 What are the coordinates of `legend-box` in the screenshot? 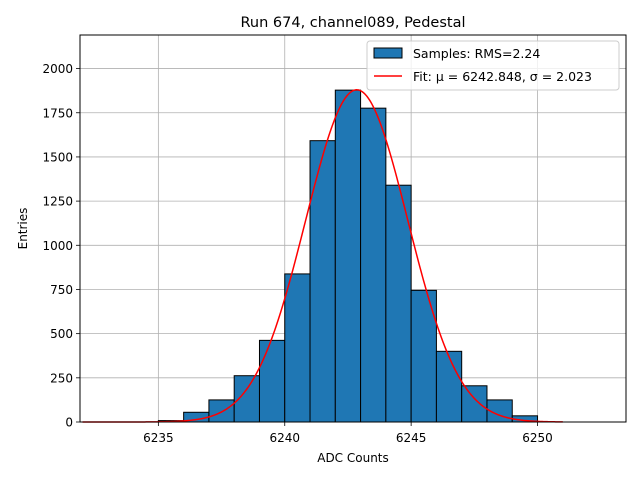 It's located at (493, 65).